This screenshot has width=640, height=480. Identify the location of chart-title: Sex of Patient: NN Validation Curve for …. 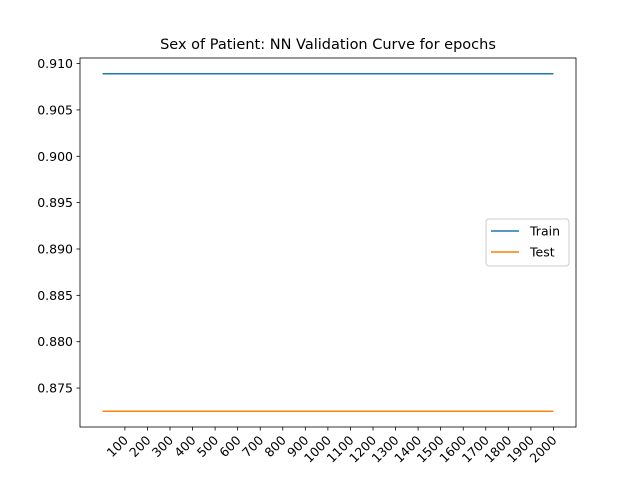
(328, 45).